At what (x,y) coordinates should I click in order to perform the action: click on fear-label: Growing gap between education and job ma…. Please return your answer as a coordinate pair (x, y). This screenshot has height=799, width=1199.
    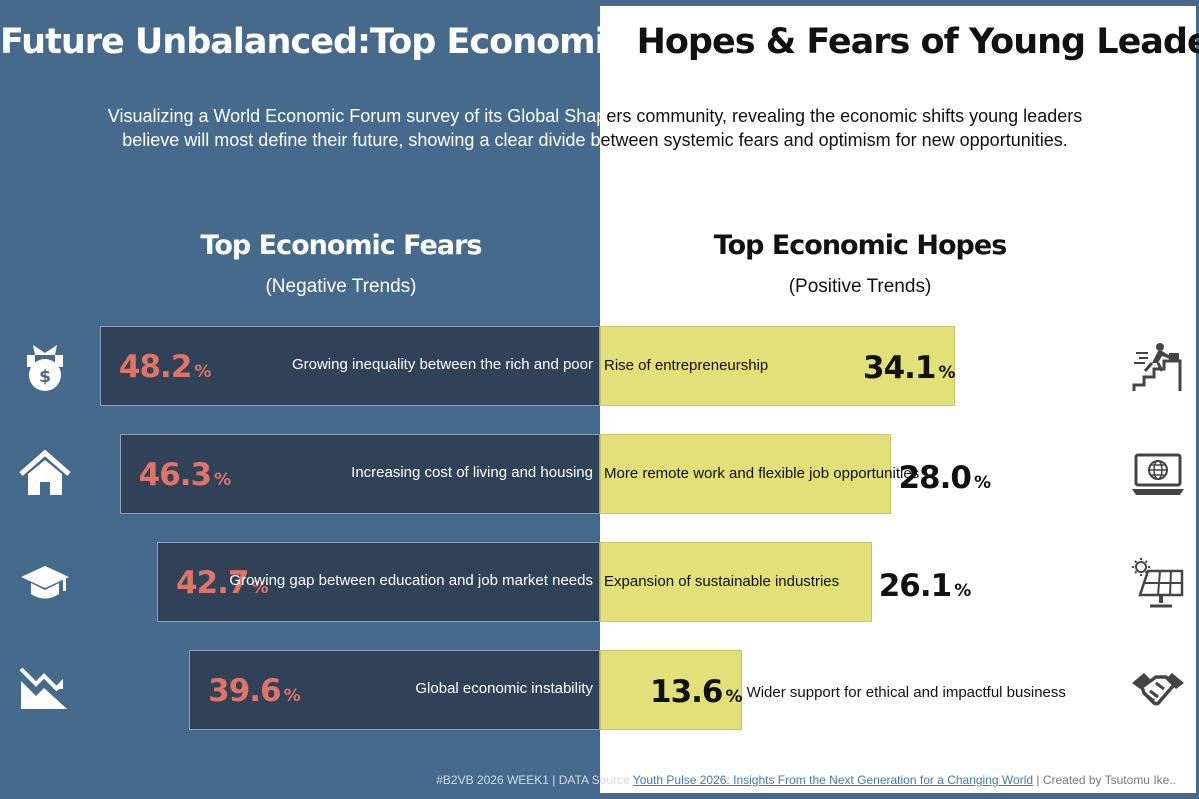
    Looking at the image, I should click on (411, 580).